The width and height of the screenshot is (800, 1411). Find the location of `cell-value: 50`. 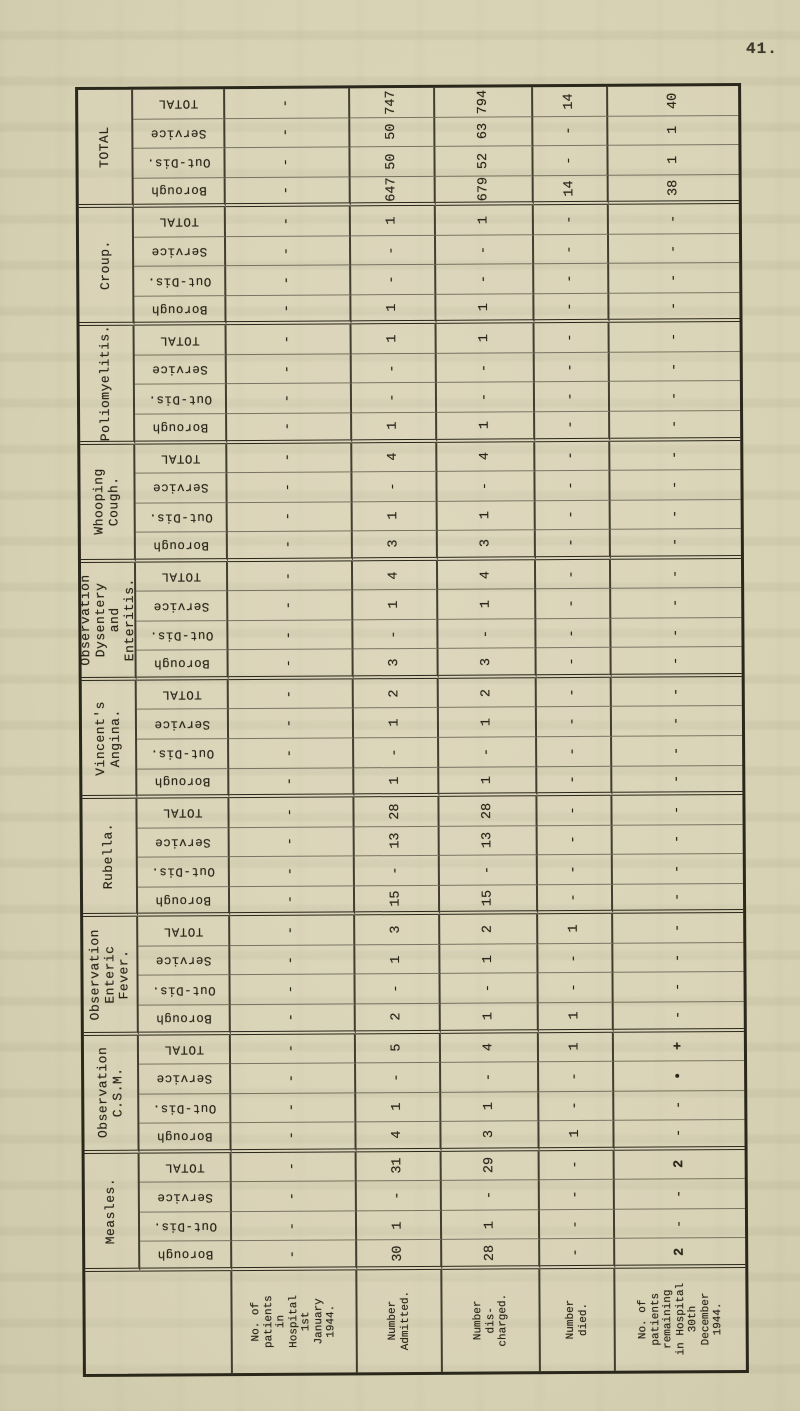

cell-value: 50 is located at coordinates (393, 162).